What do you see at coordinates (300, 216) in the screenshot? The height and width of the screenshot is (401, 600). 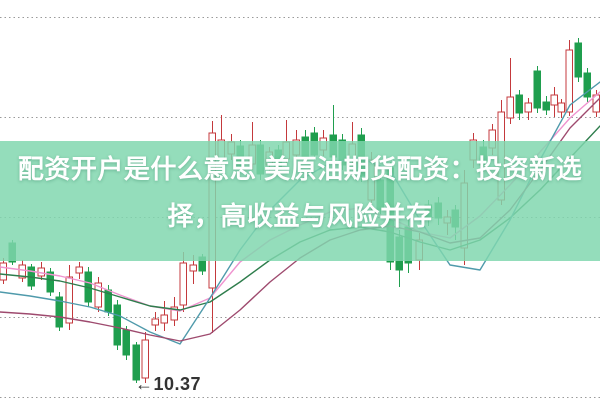 I see `headline-line-2: 择，高收益与风险并存` at bounding box center [300, 216].